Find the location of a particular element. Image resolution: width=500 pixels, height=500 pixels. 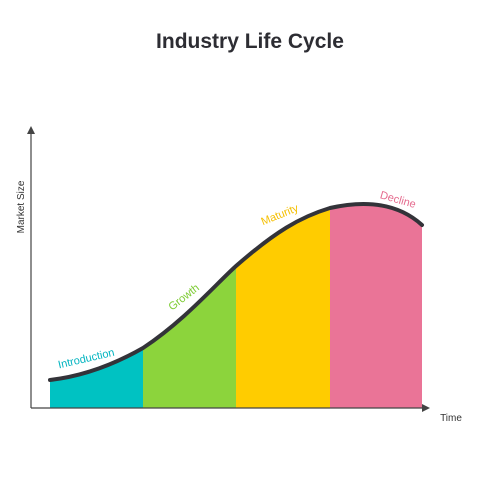

stage-area-maturity is located at coordinates (283, 305).